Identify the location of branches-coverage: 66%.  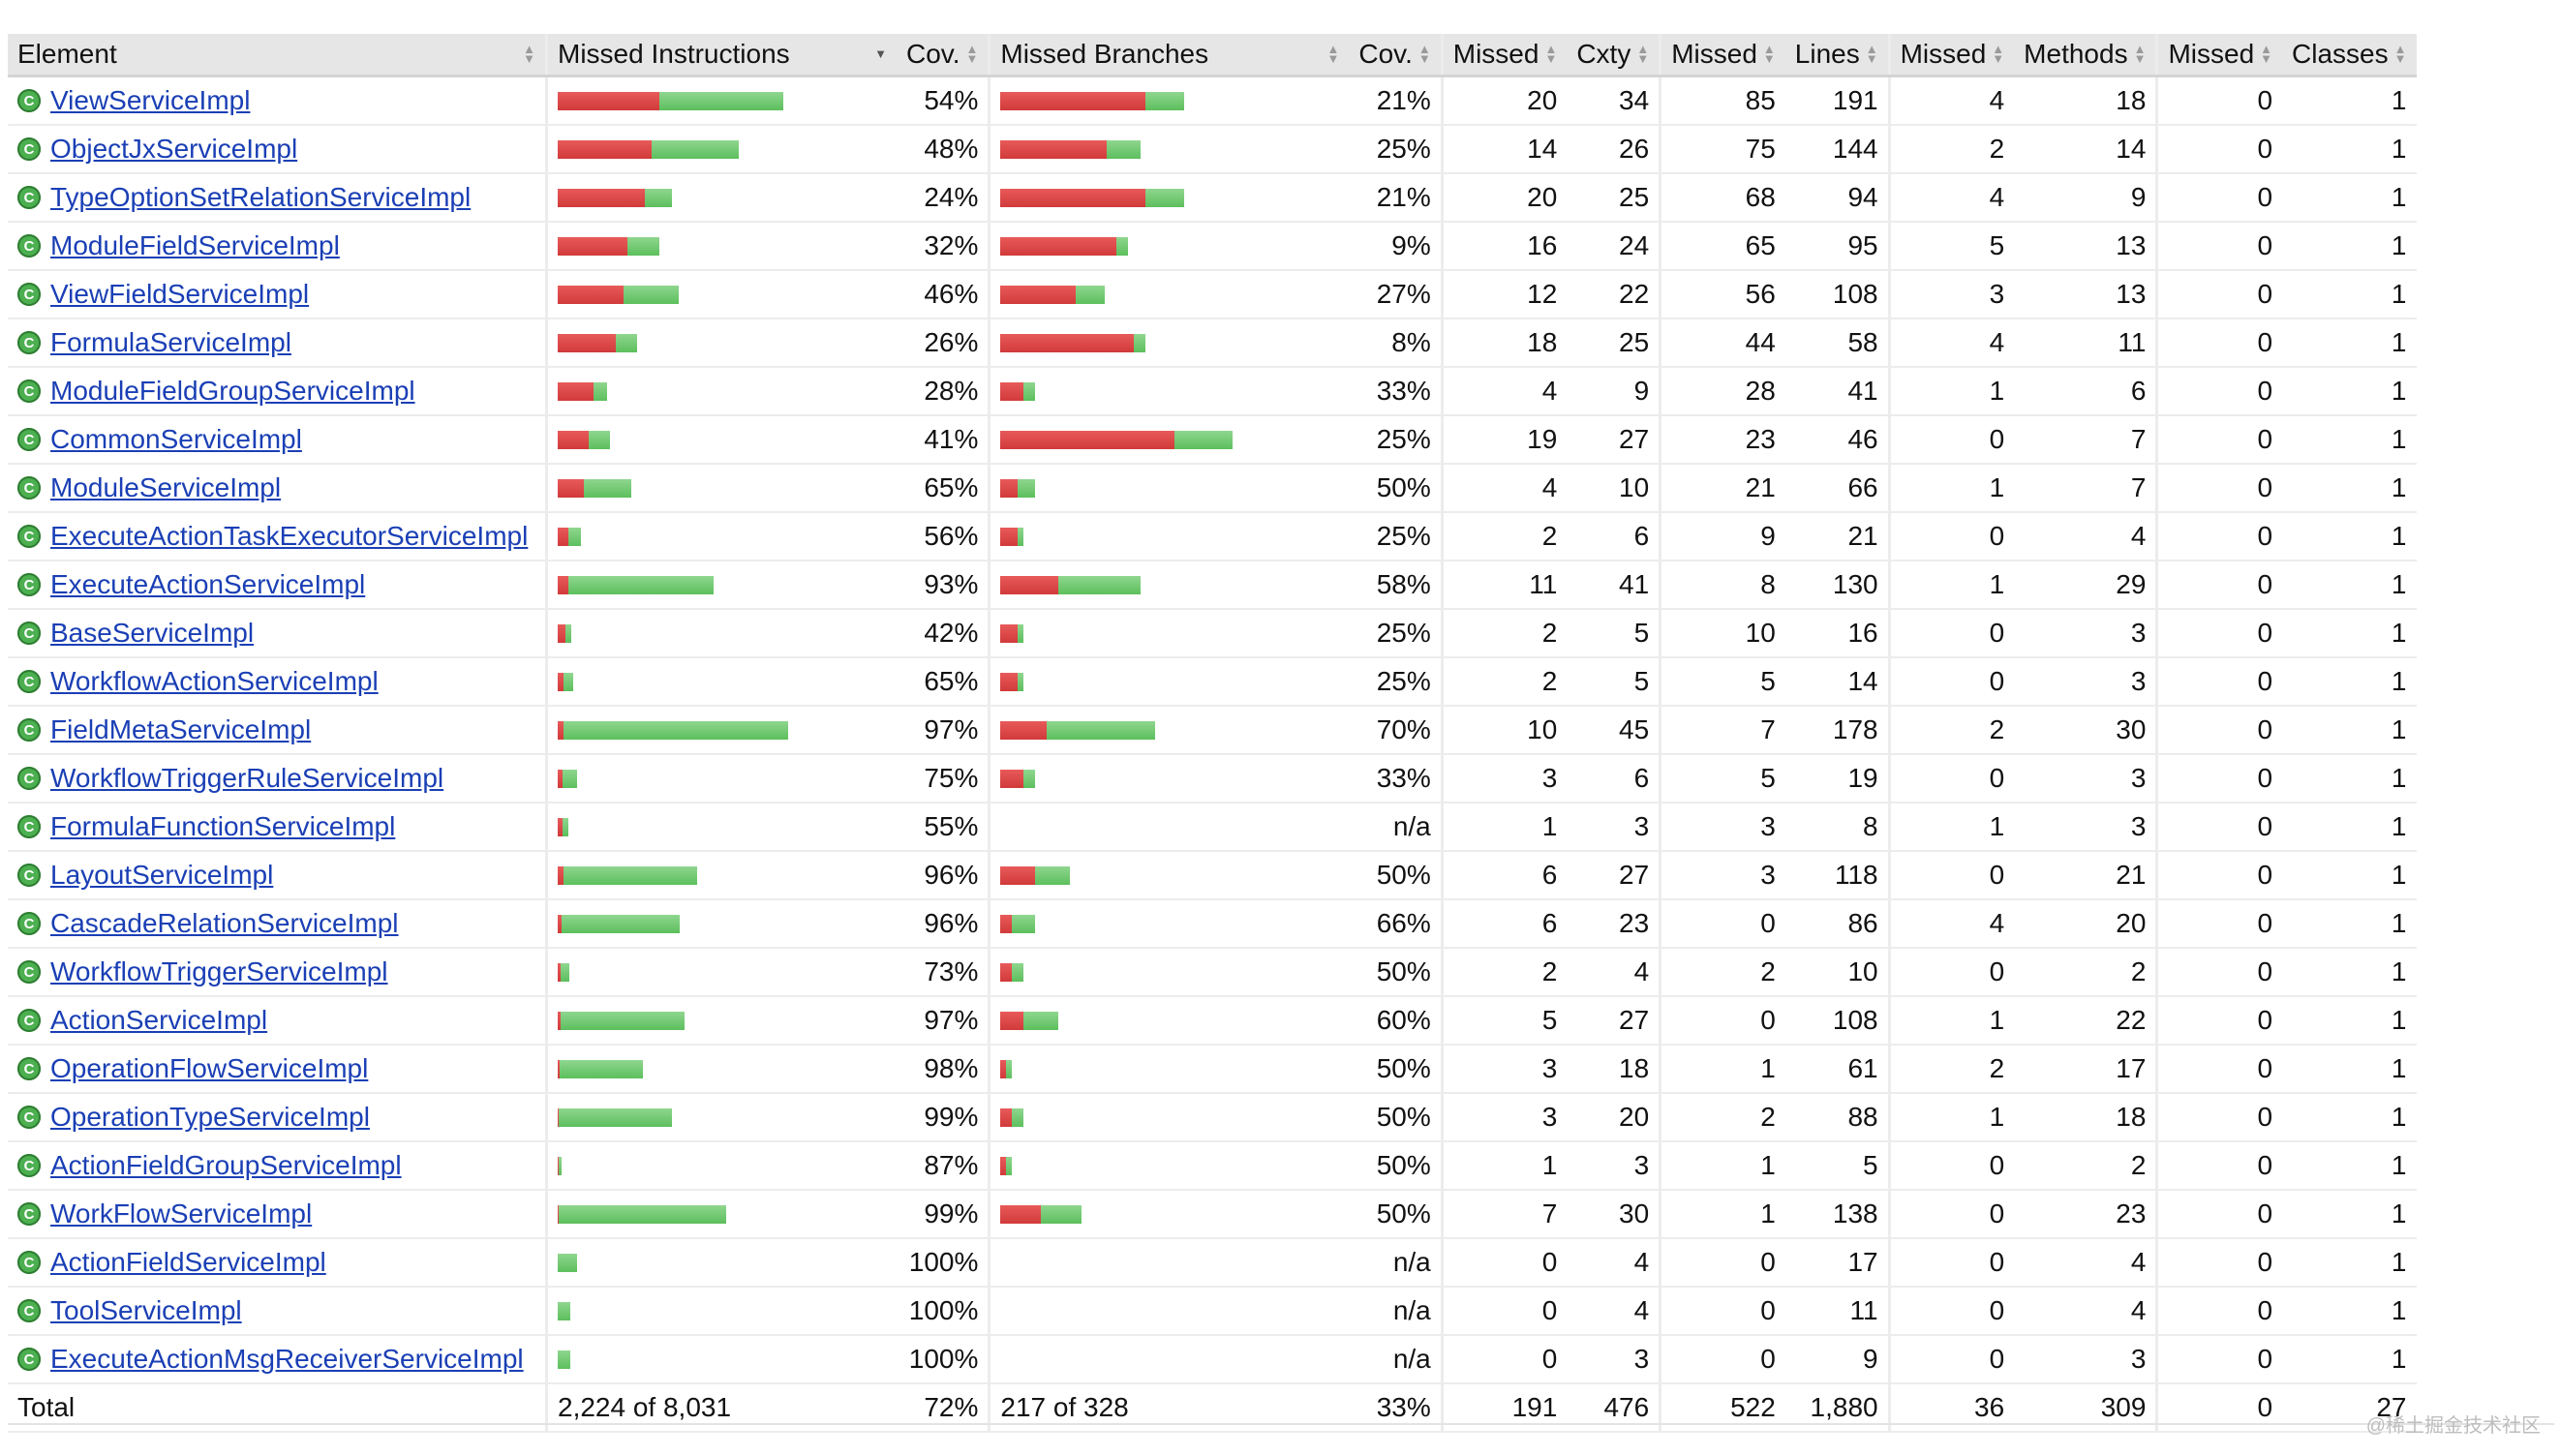
(1396, 924).